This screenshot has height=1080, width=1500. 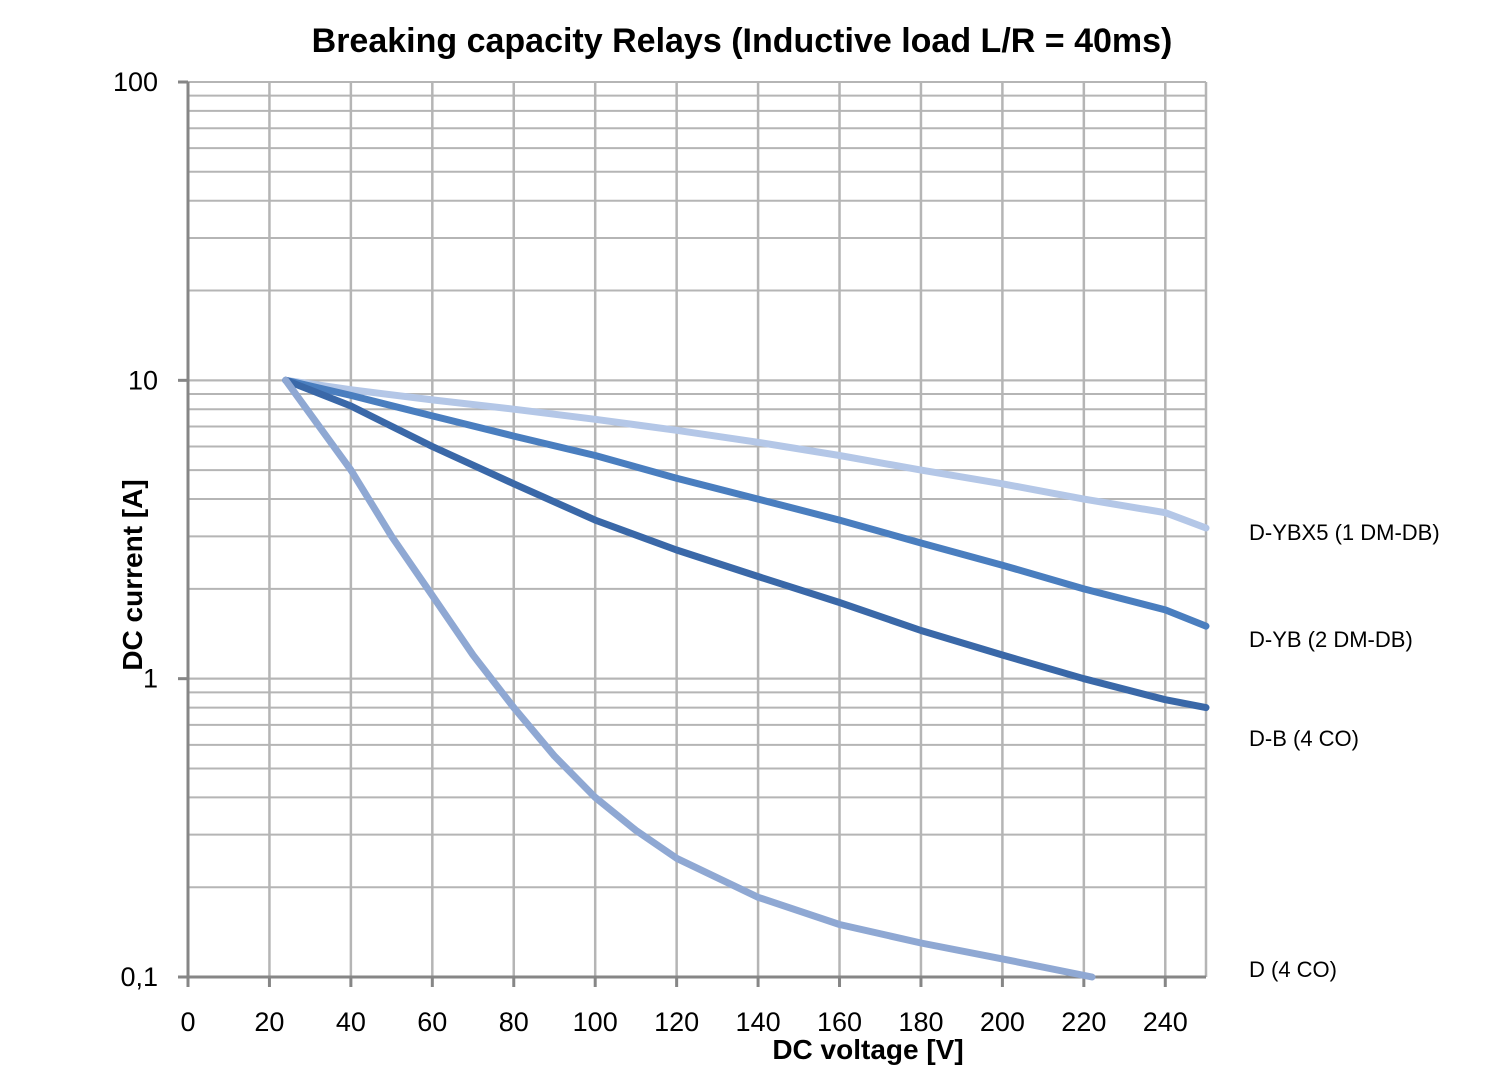 I want to click on series-label: D-YB (2 DM-DB), so click(x=1331, y=639).